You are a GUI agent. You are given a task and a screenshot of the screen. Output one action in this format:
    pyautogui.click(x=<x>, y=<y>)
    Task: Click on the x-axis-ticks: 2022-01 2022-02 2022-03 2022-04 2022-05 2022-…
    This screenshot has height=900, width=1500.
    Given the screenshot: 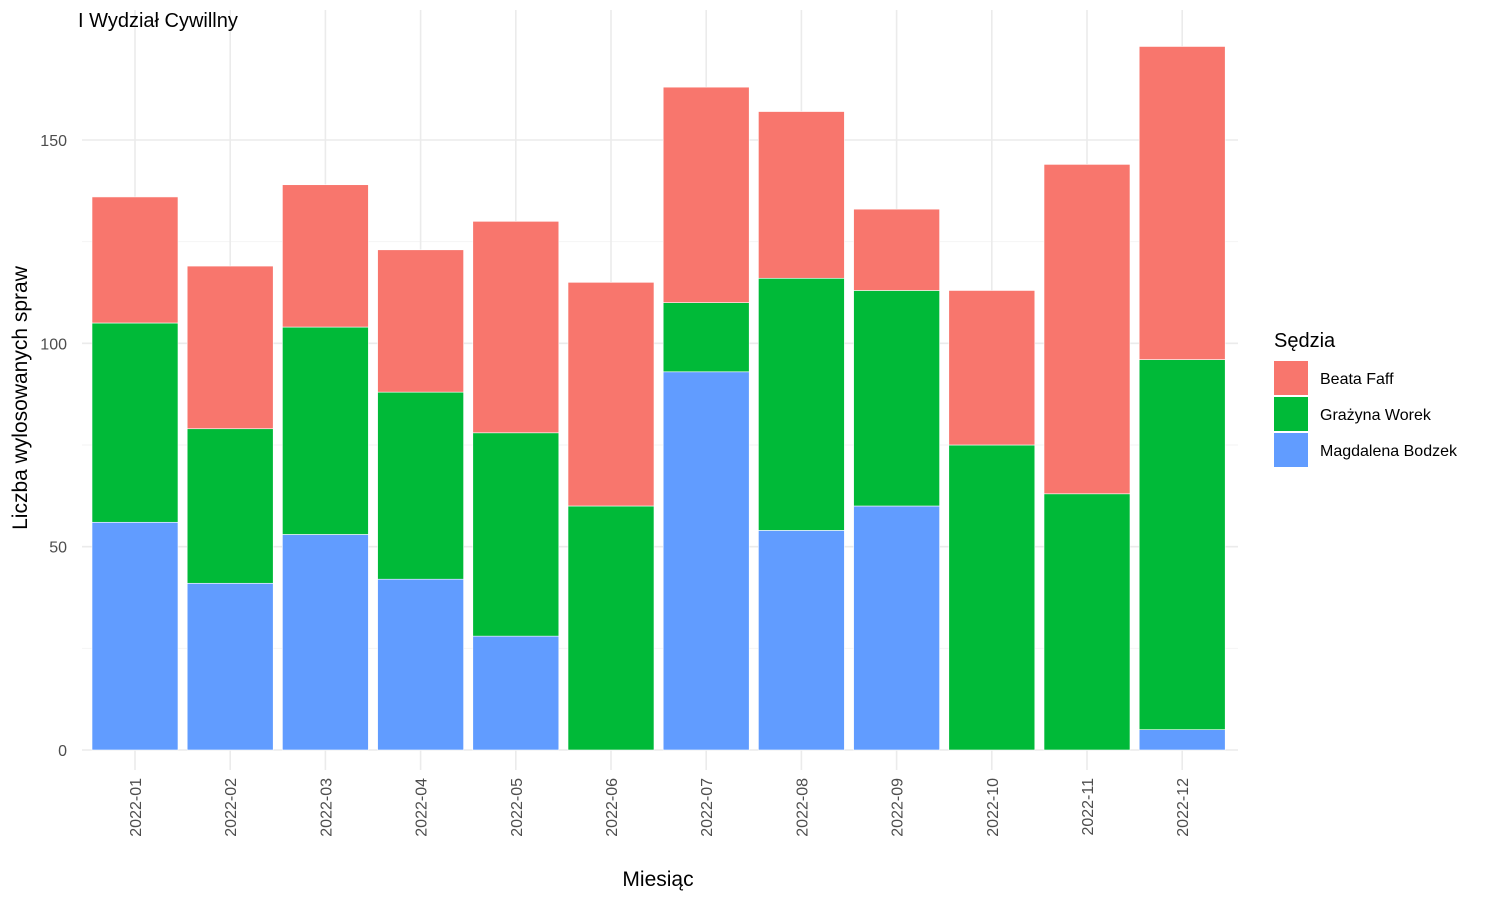 What is the action you would take?
    pyautogui.click(x=660, y=807)
    